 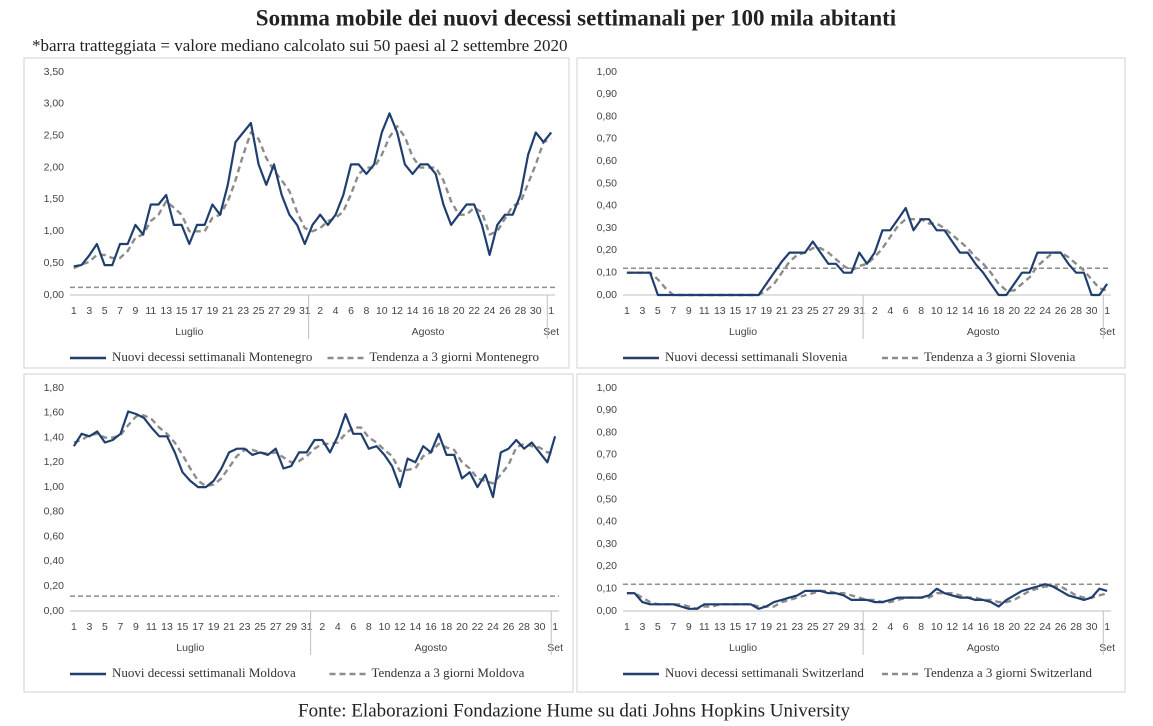 I want to click on legend-label: Tendenza a 3 giorni Slovenia, so click(x=1000, y=356).